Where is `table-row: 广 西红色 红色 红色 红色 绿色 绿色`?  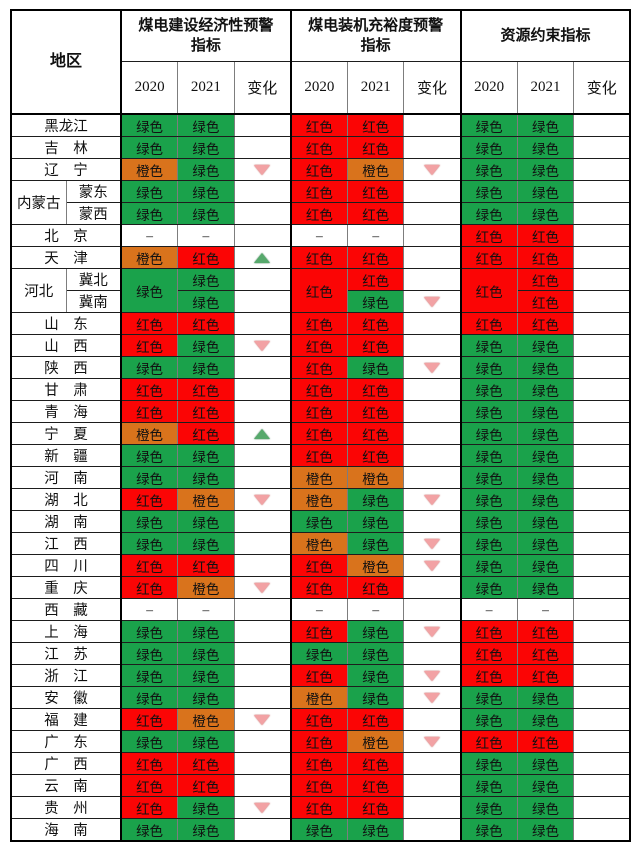 table-row: 广 西红色 红色 红色 红色 绿色 绿色 is located at coordinates (320, 763).